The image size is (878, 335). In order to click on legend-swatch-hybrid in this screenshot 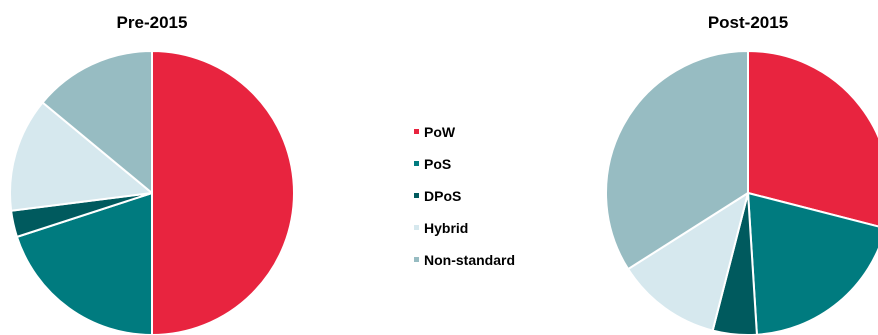, I will do `click(416, 227)`.